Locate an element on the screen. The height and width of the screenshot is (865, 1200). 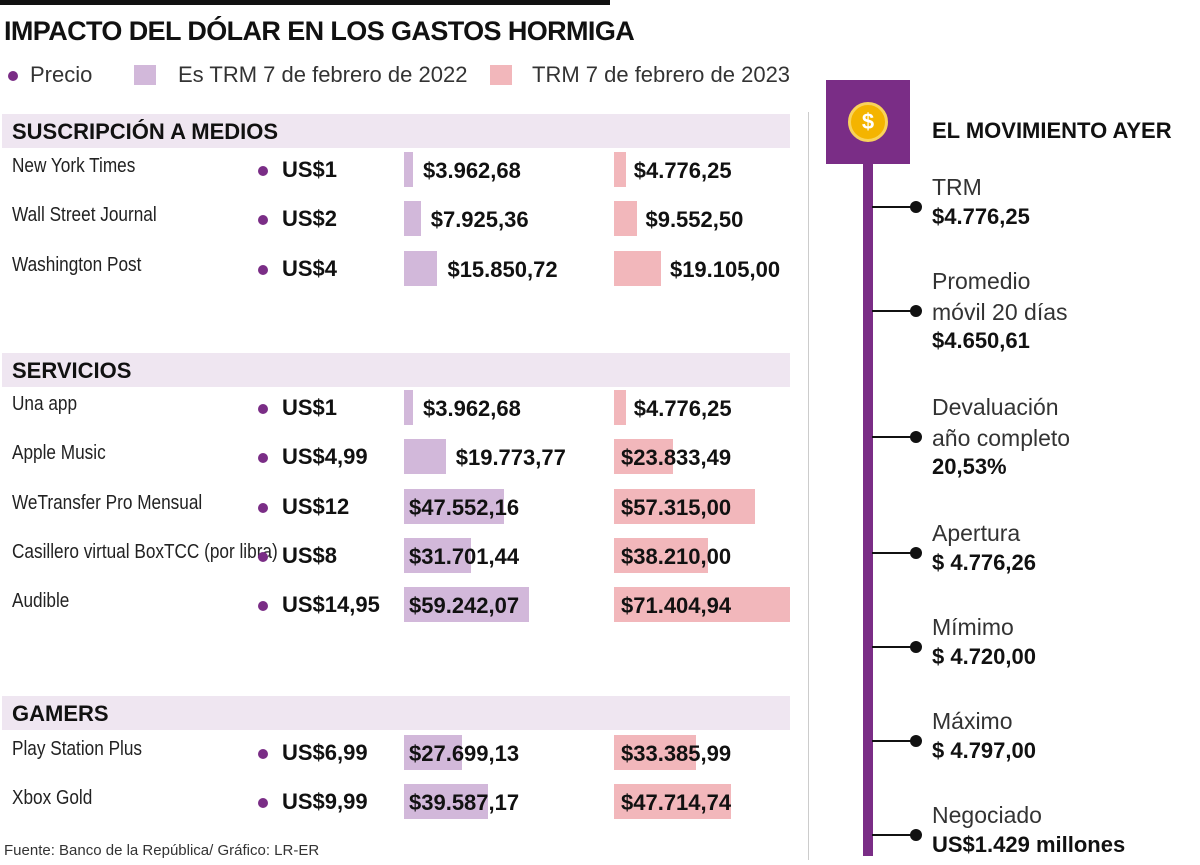
value-label-2023: $9.552,50 is located at coordinates (694, 220).